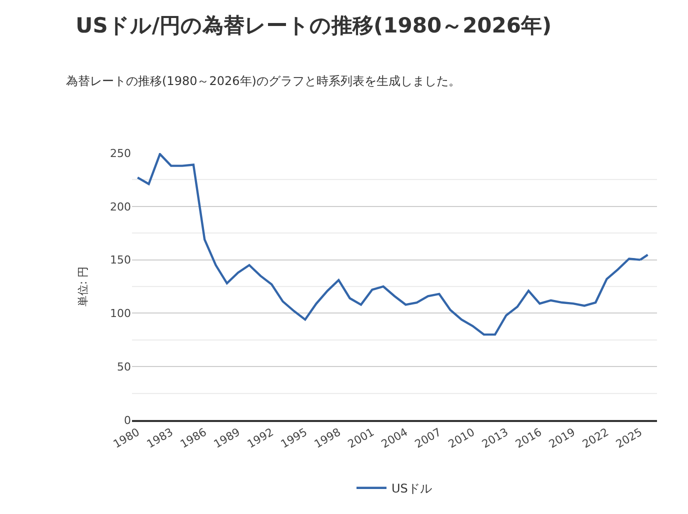 This screenshot has height=514, width=688. I want to click on y-tick-label: 200, so click(120, 207).